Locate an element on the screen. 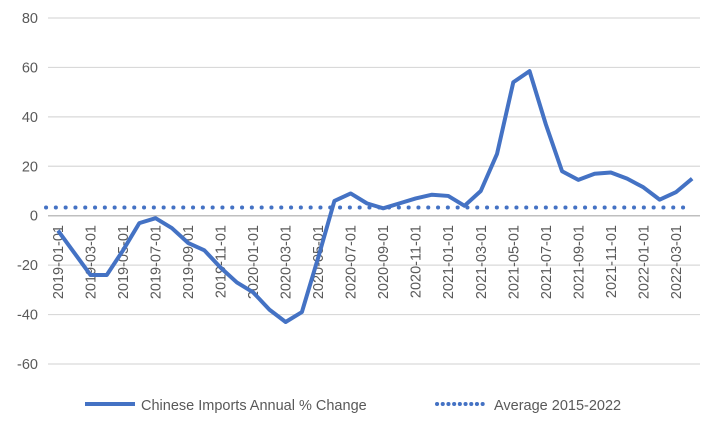 This screenshot has width=718, height=429. y-tick-label: -40 is located at coordinates (27, 316).